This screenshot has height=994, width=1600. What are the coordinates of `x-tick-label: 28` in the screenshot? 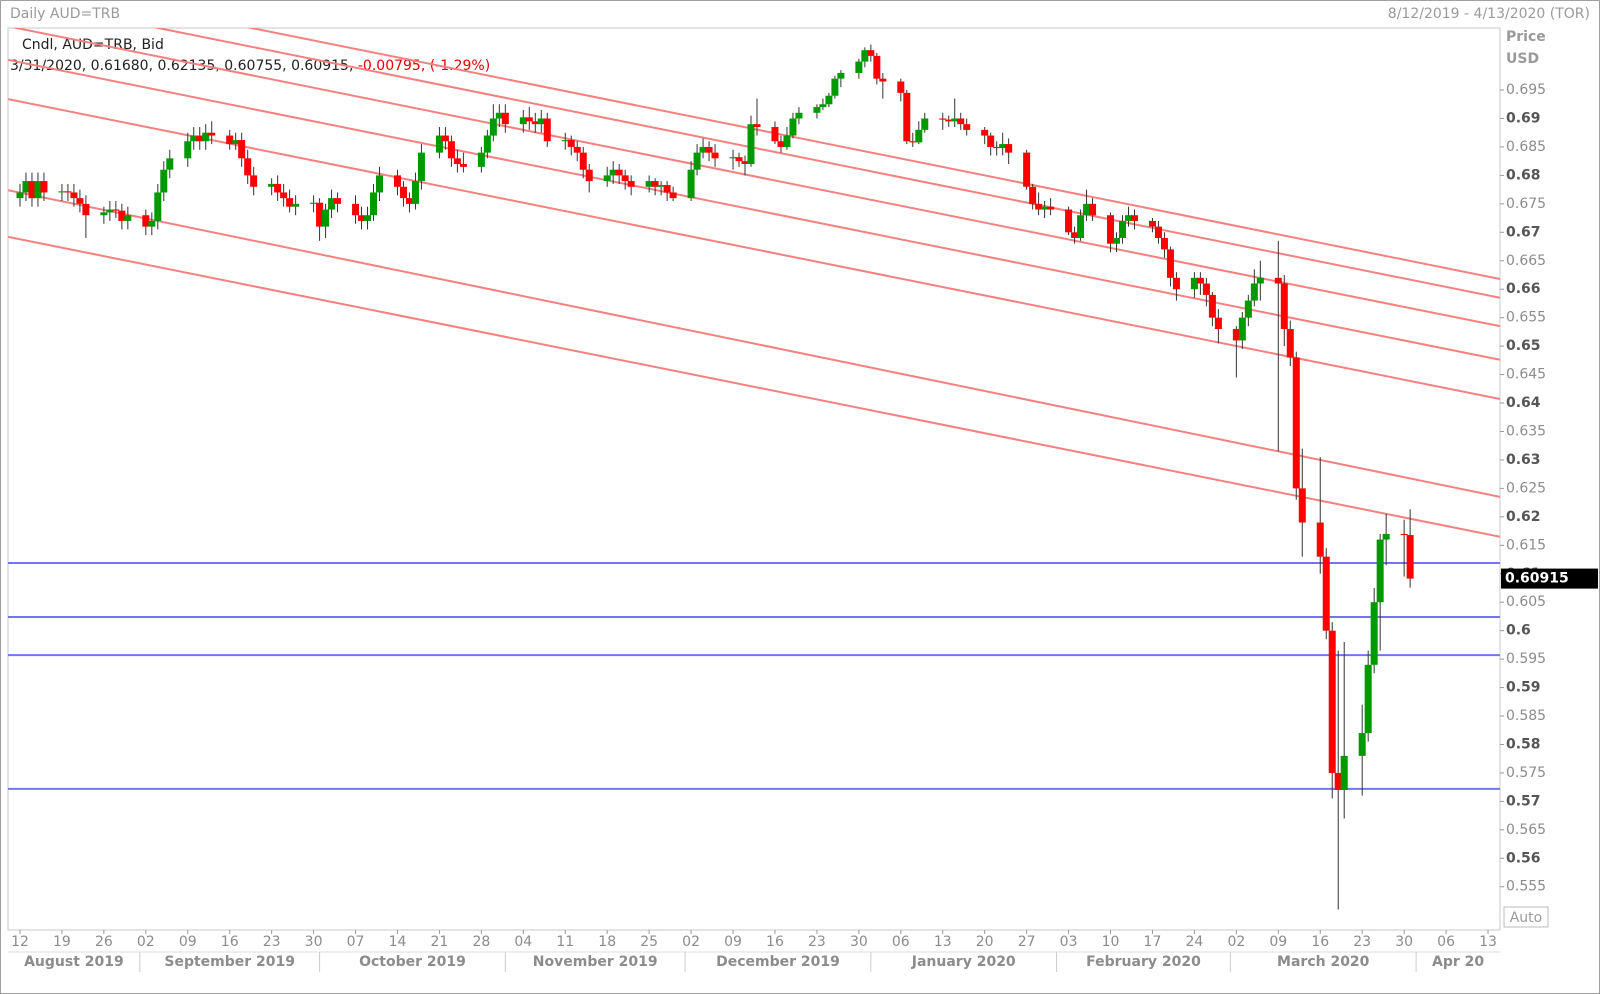 It's located at (481, 942).